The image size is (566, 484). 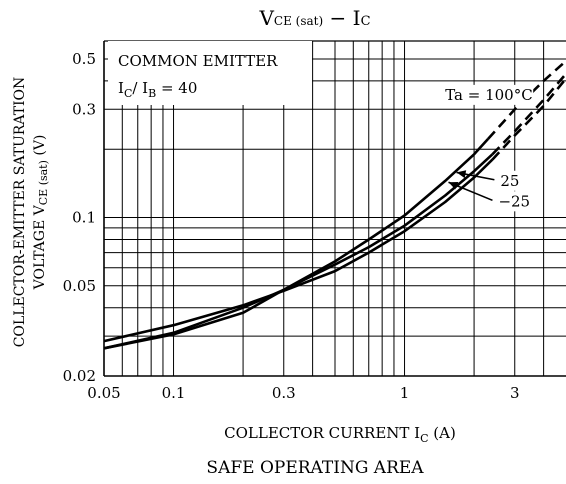 I want to click on x-tick-label-2: 0.3, so click(x=284, y=393).